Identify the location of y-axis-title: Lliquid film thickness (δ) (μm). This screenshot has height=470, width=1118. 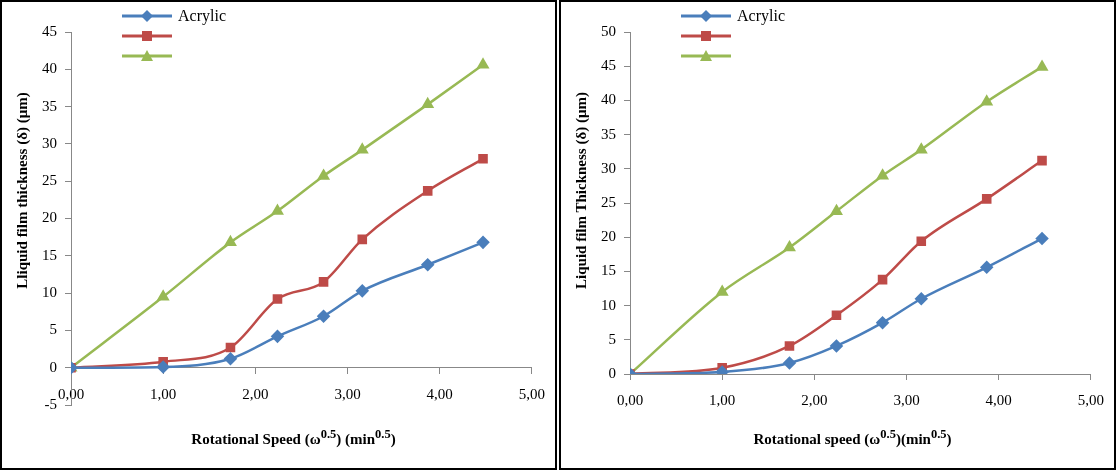
(22, 191).